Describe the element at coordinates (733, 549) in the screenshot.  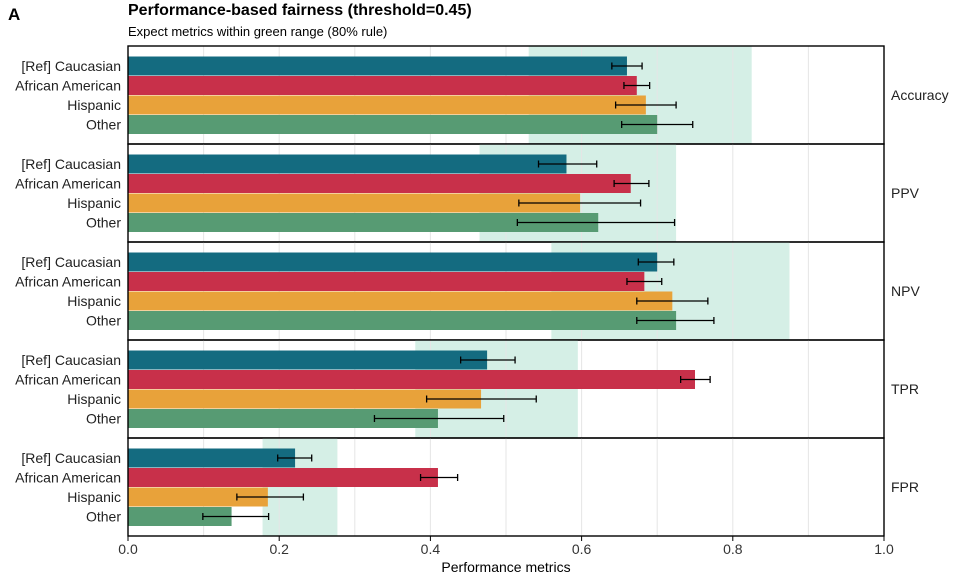
I see `x-tick-label: 0.8` at that location.